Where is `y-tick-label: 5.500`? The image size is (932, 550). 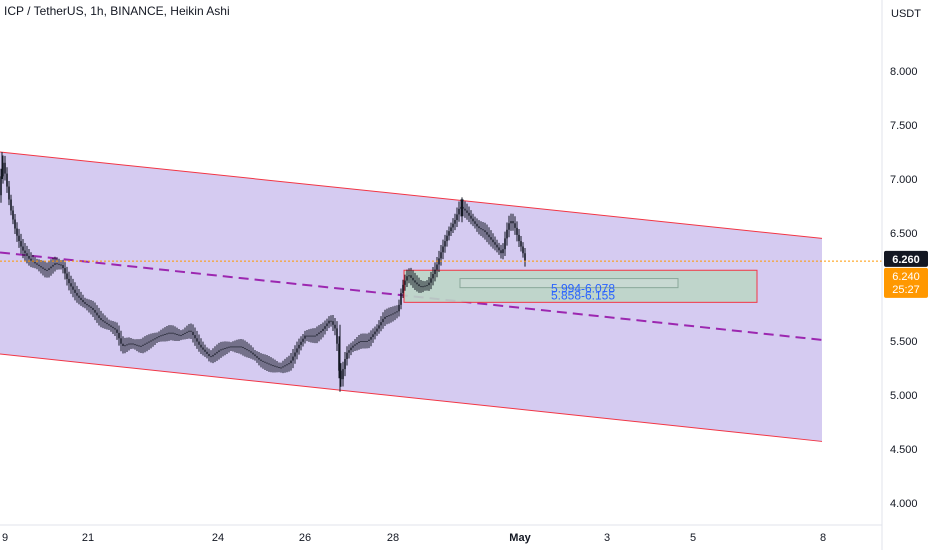
y-tick-label: 5.500 is located at coordinates (904, 342).